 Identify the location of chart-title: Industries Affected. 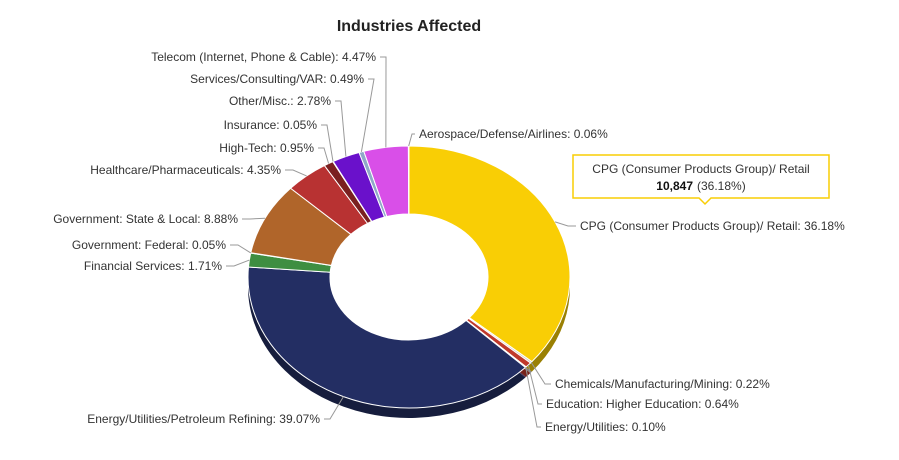
(409, 26).